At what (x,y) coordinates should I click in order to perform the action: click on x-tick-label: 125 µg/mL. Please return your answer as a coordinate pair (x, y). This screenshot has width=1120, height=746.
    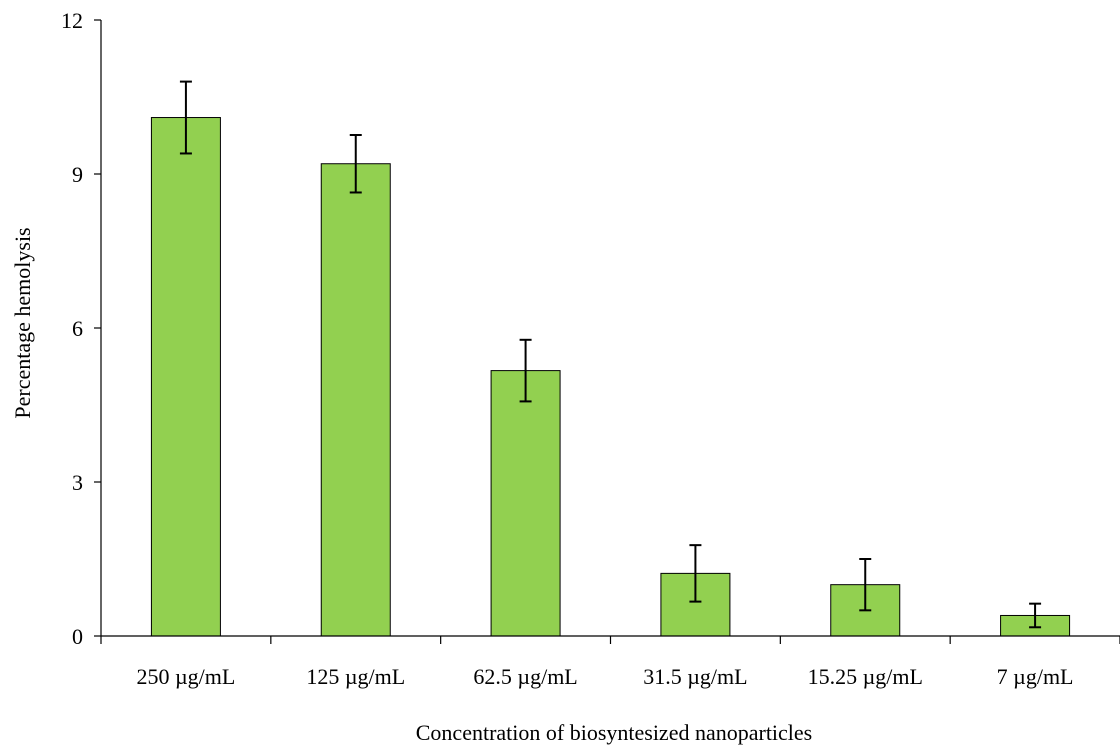
    Looking at the image, I should click on (355, 676).